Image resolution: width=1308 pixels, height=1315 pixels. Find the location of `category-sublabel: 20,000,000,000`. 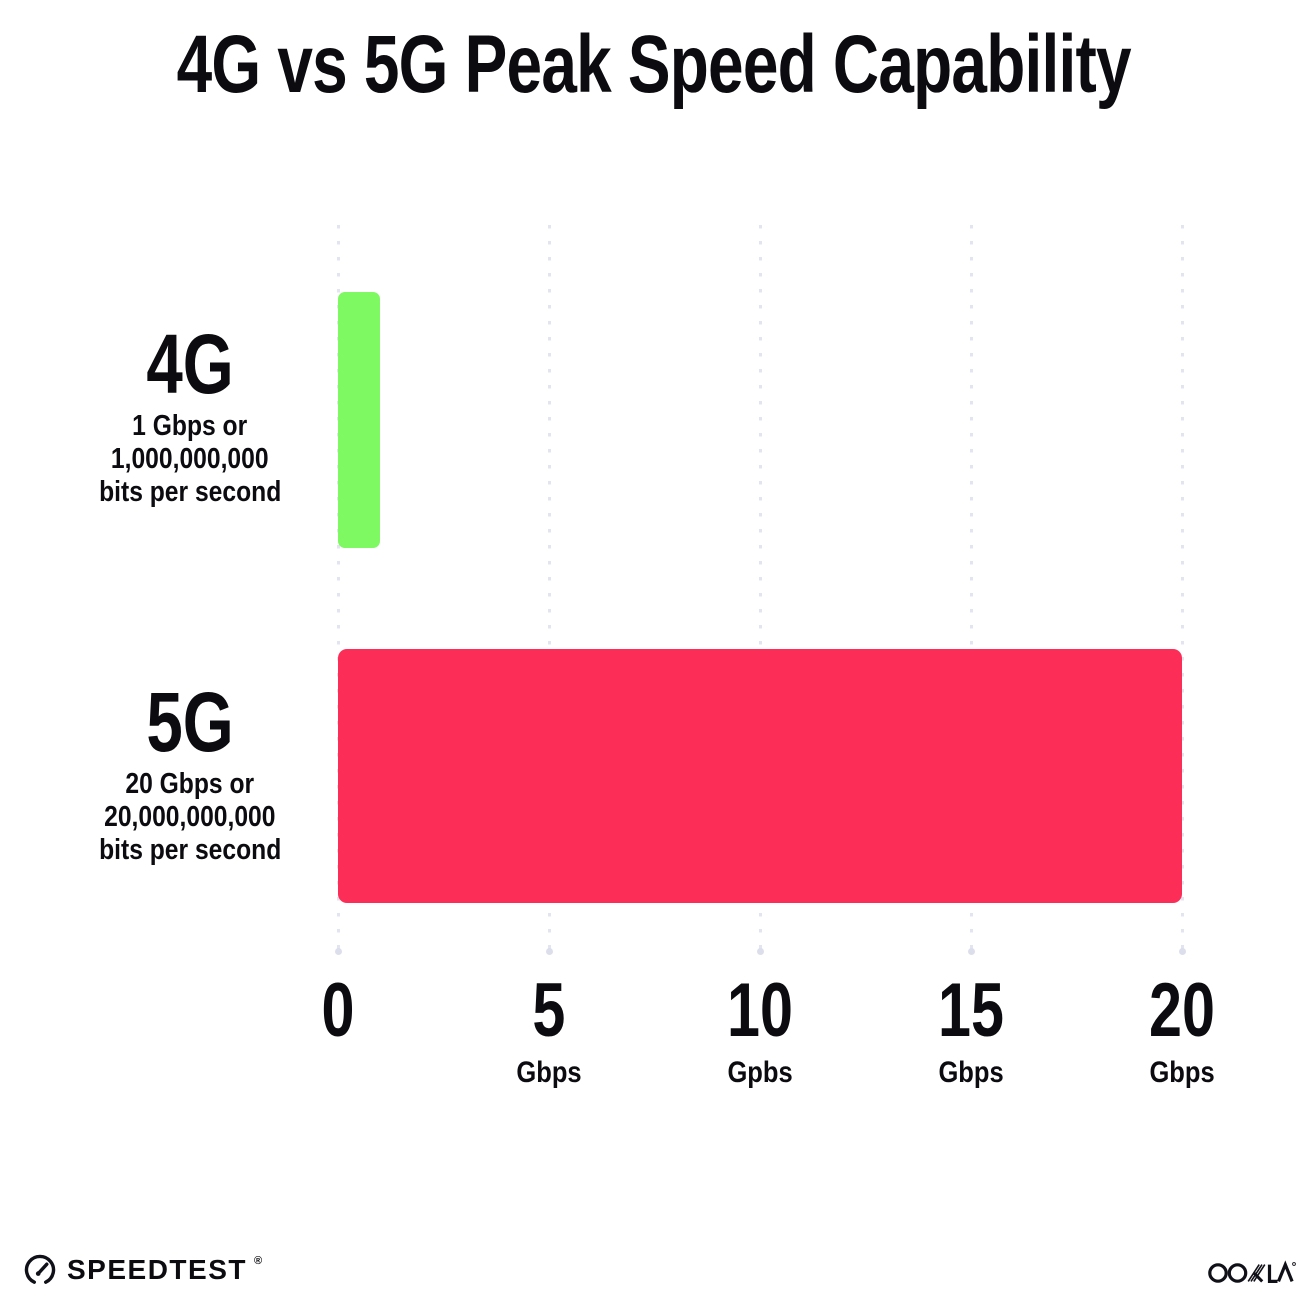

category-sublabel: 20,000,000,000 is located at coordinates (190, 817).